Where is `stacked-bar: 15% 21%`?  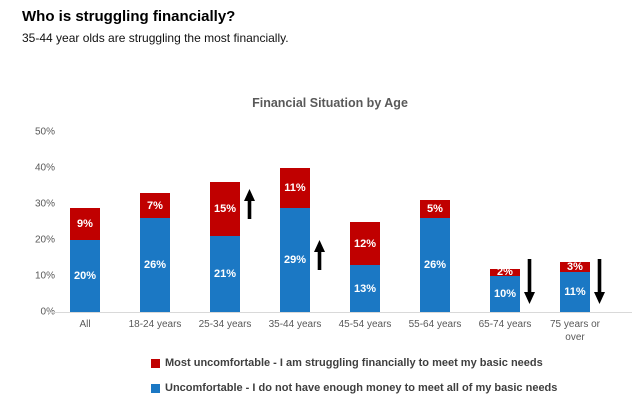 stacked-bar: 15% 21% is located at coordinates (225, 247).